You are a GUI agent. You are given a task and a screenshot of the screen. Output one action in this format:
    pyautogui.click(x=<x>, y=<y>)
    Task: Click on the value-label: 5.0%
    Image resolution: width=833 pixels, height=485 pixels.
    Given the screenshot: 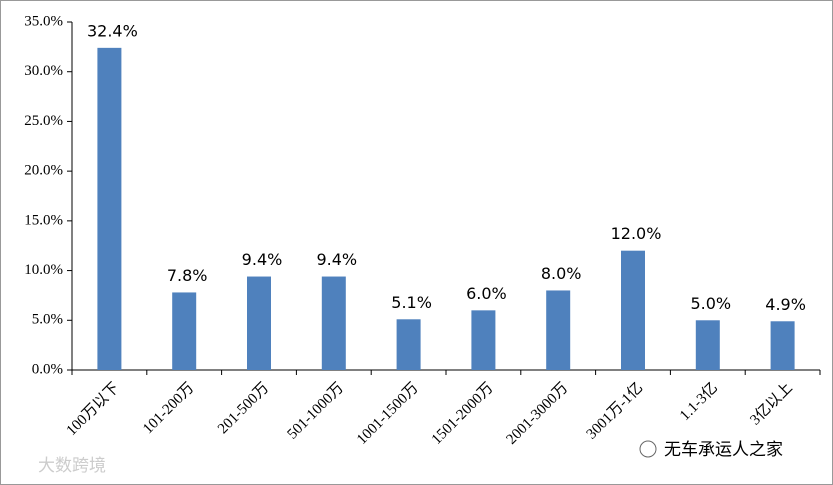 What is the action you would take?
    pyautogui.click(x=710, y=303)
    